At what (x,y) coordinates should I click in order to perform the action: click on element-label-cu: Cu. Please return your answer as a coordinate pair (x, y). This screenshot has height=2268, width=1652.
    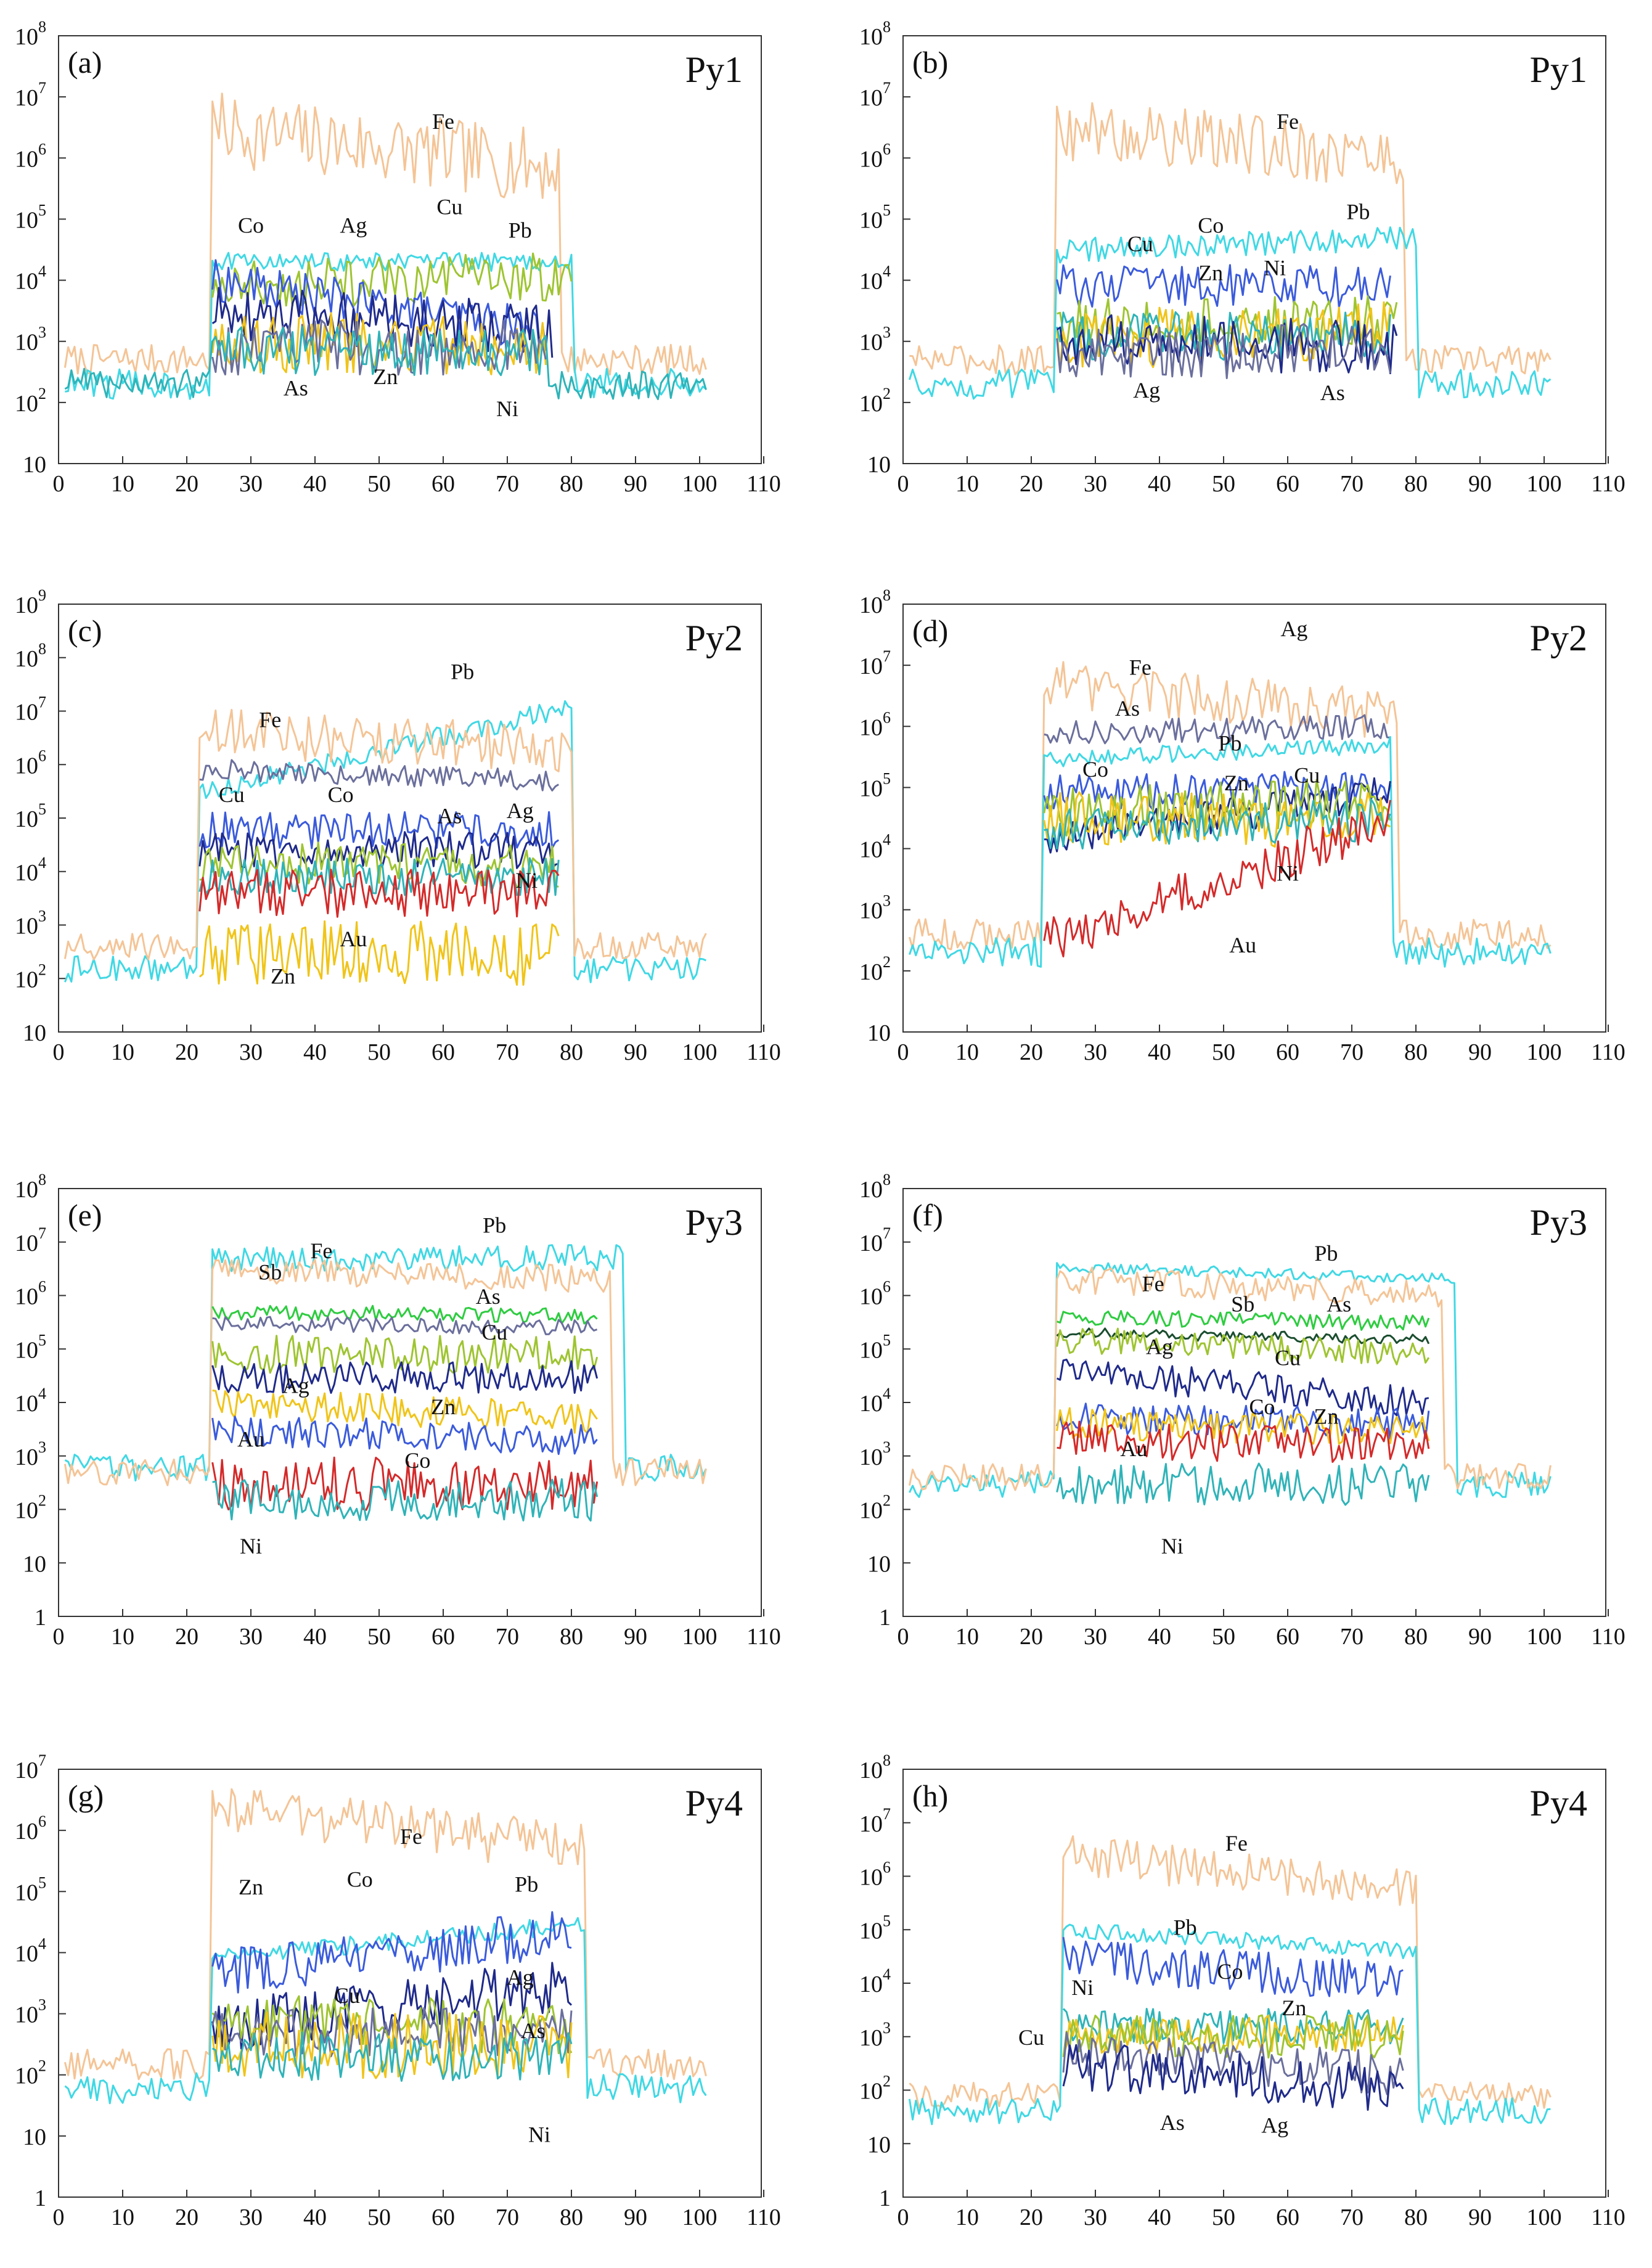
    Looking at the image, I should click on (494, 1333).